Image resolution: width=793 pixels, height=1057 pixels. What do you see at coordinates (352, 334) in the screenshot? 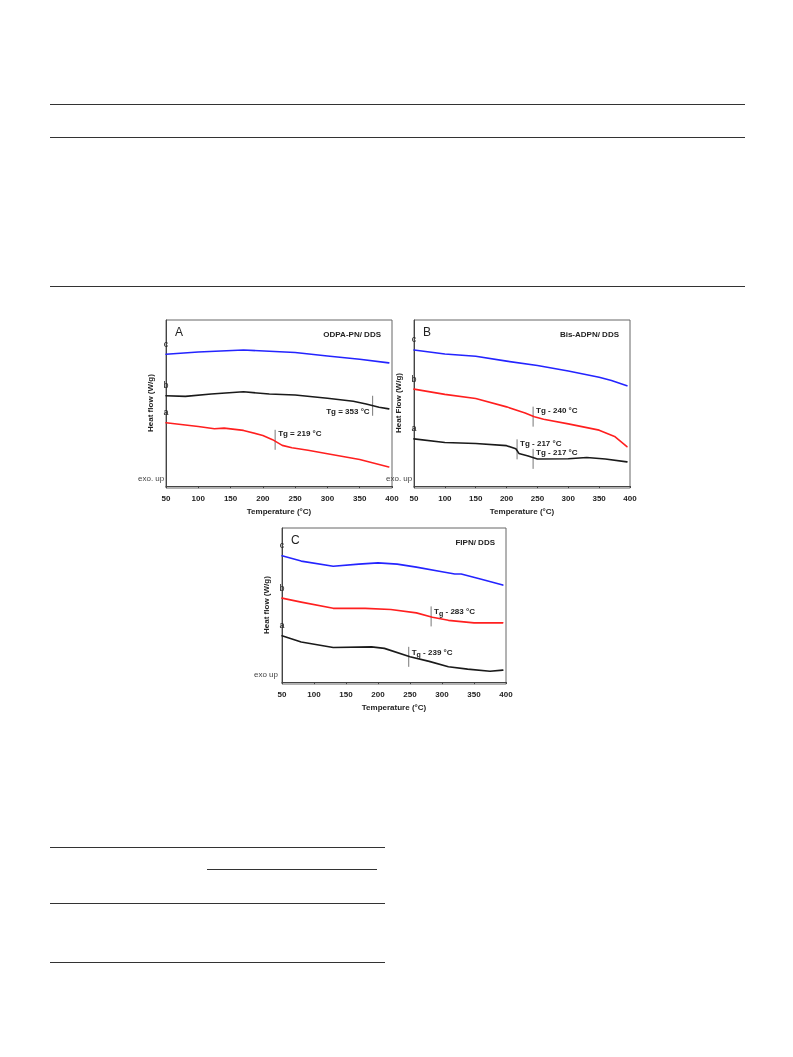
I see `chart-subtitle: ODPA-PN/ DDS` at bounding box center [352, 334].